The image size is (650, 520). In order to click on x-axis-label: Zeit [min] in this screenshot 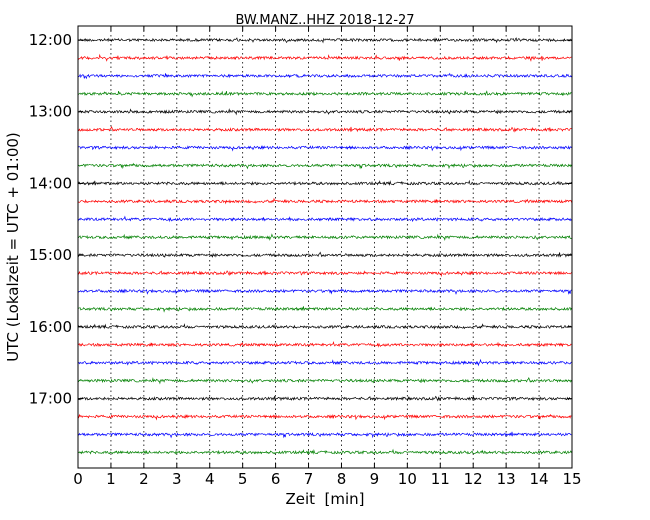, I will do `click(324, 499)`.